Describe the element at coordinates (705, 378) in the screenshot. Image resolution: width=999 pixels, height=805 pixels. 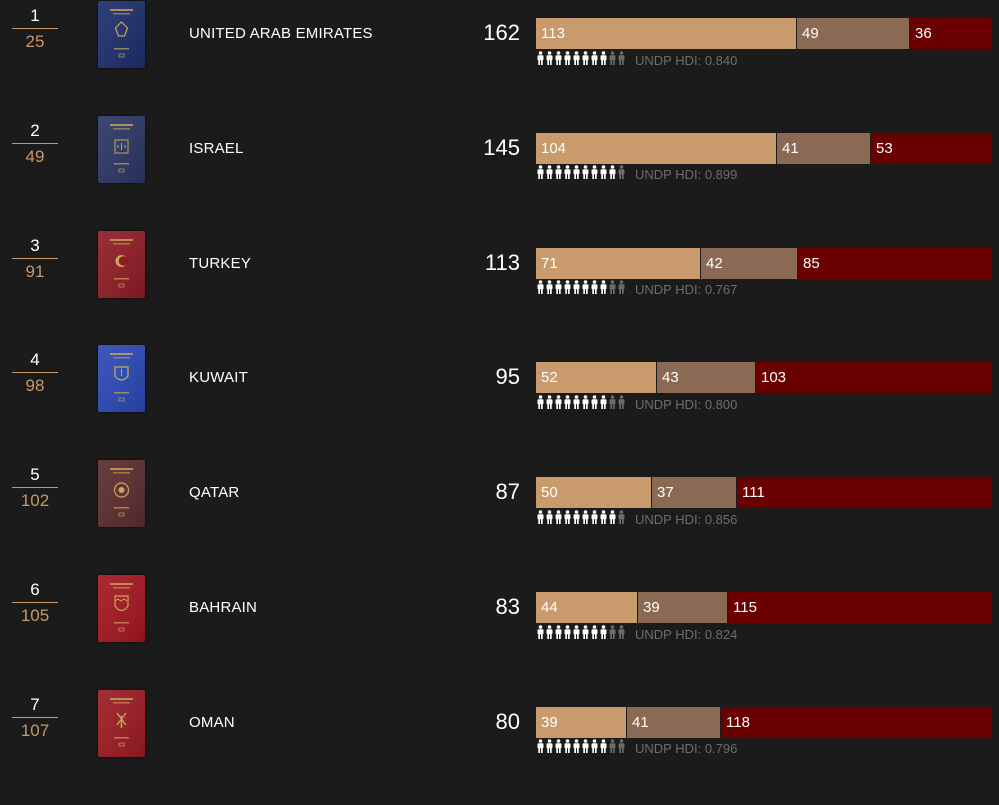
I see `visa-on-arrival-segment: 43` at that location.